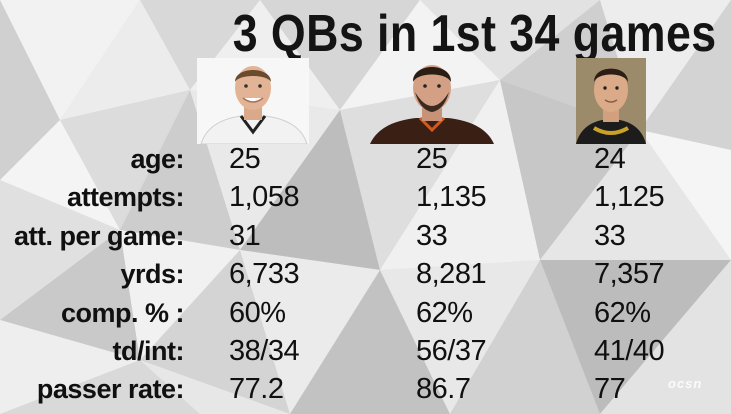 This screenshot has height=414, width=731. Describe the element at coordinates (110, 389) in the screenshot. I see `stat-label-passer-rate: passer rate:` at that location.